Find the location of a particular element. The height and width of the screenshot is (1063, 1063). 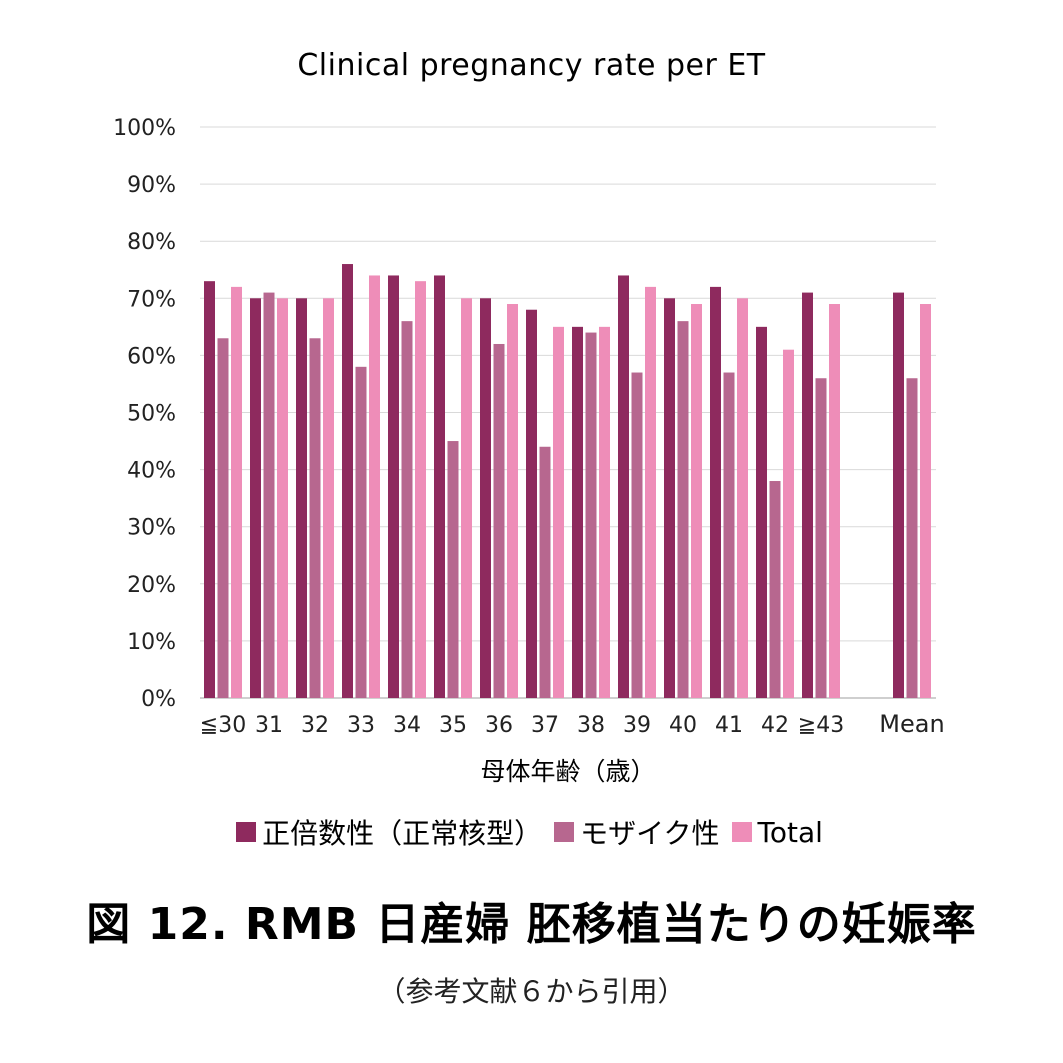

chart-title: Clinical pregnancy rate per ET is located at coordinates (531, 65).